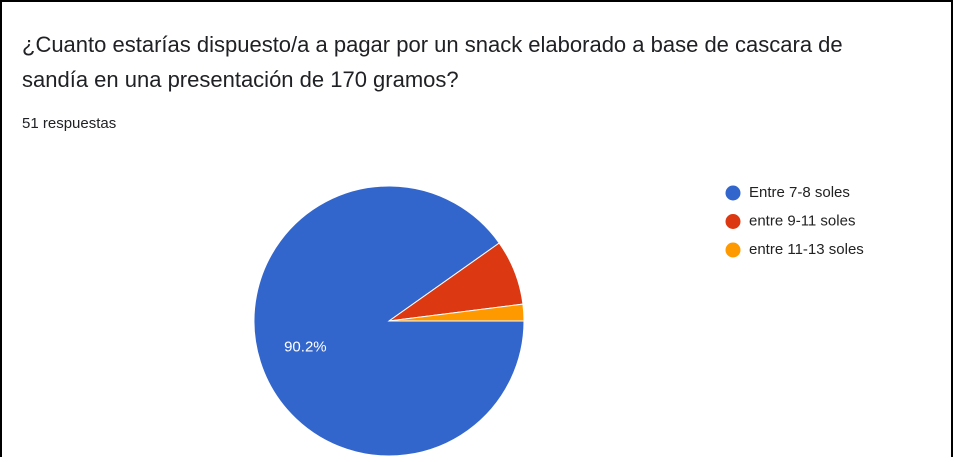 The height and width of the screenshot is (462, 954). What do you see at coordinates (802, 220) in the screenshot?
I see `legend-label: entre 9-11 soles` at bounding box center [802, 220].